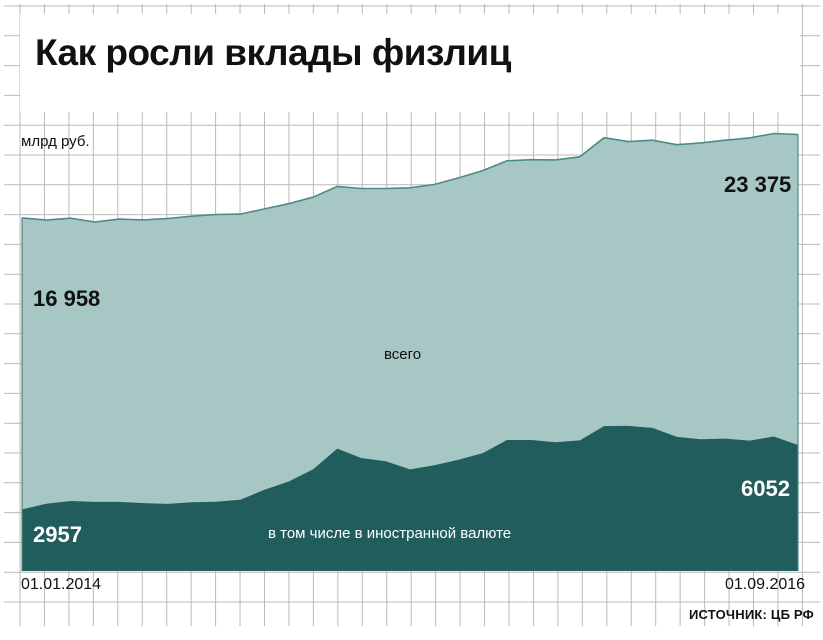 Image resolution: width=823 pixels, height=640 pixels. Describe the element at coordinates (403, 354) in the screenshot. I see `series-total-label: всего` at that location.